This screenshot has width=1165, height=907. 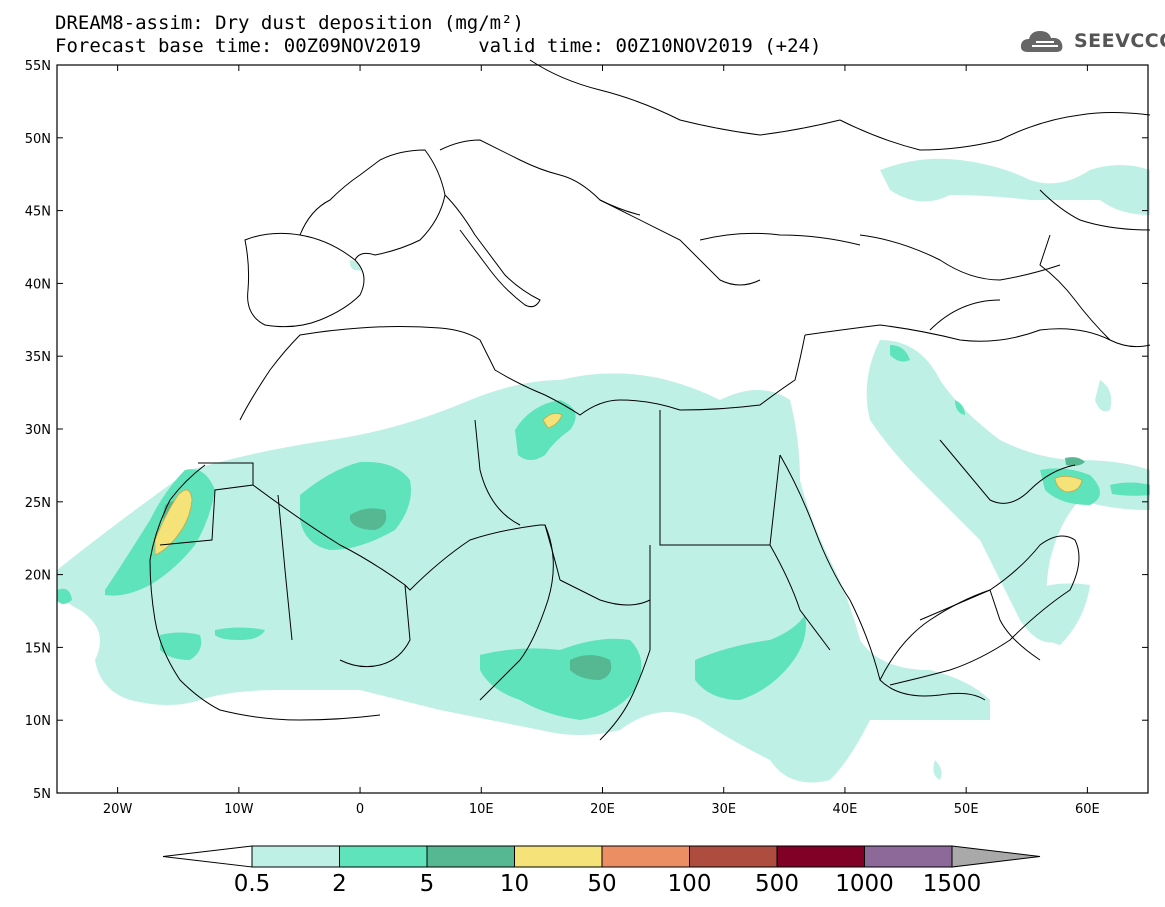 What do you see at coordinates (38, 721) in the screenshot?
I see `lat-tick-label: 10N` at bounding box center [38, 721].